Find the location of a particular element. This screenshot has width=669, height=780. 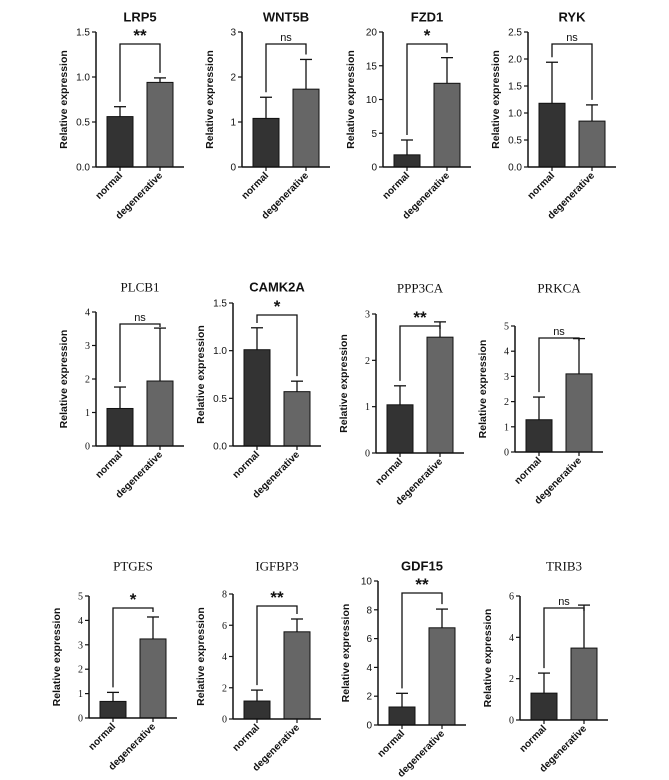

y-tick-label: 8 is located at coordinates (369, 610).